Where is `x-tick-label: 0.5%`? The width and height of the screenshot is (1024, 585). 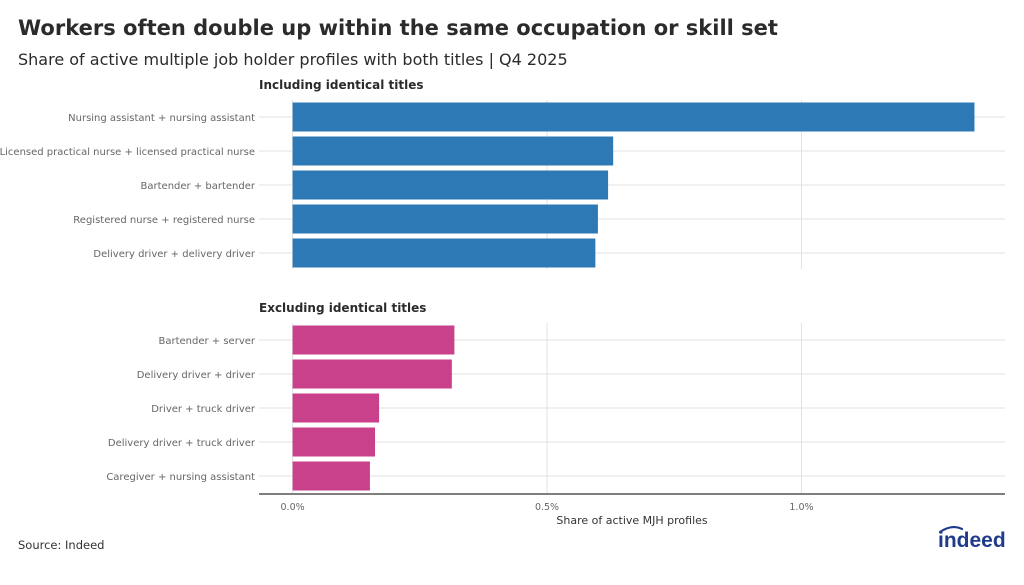
x-tick-label: 0.5% is located at coordinates (547, 507).